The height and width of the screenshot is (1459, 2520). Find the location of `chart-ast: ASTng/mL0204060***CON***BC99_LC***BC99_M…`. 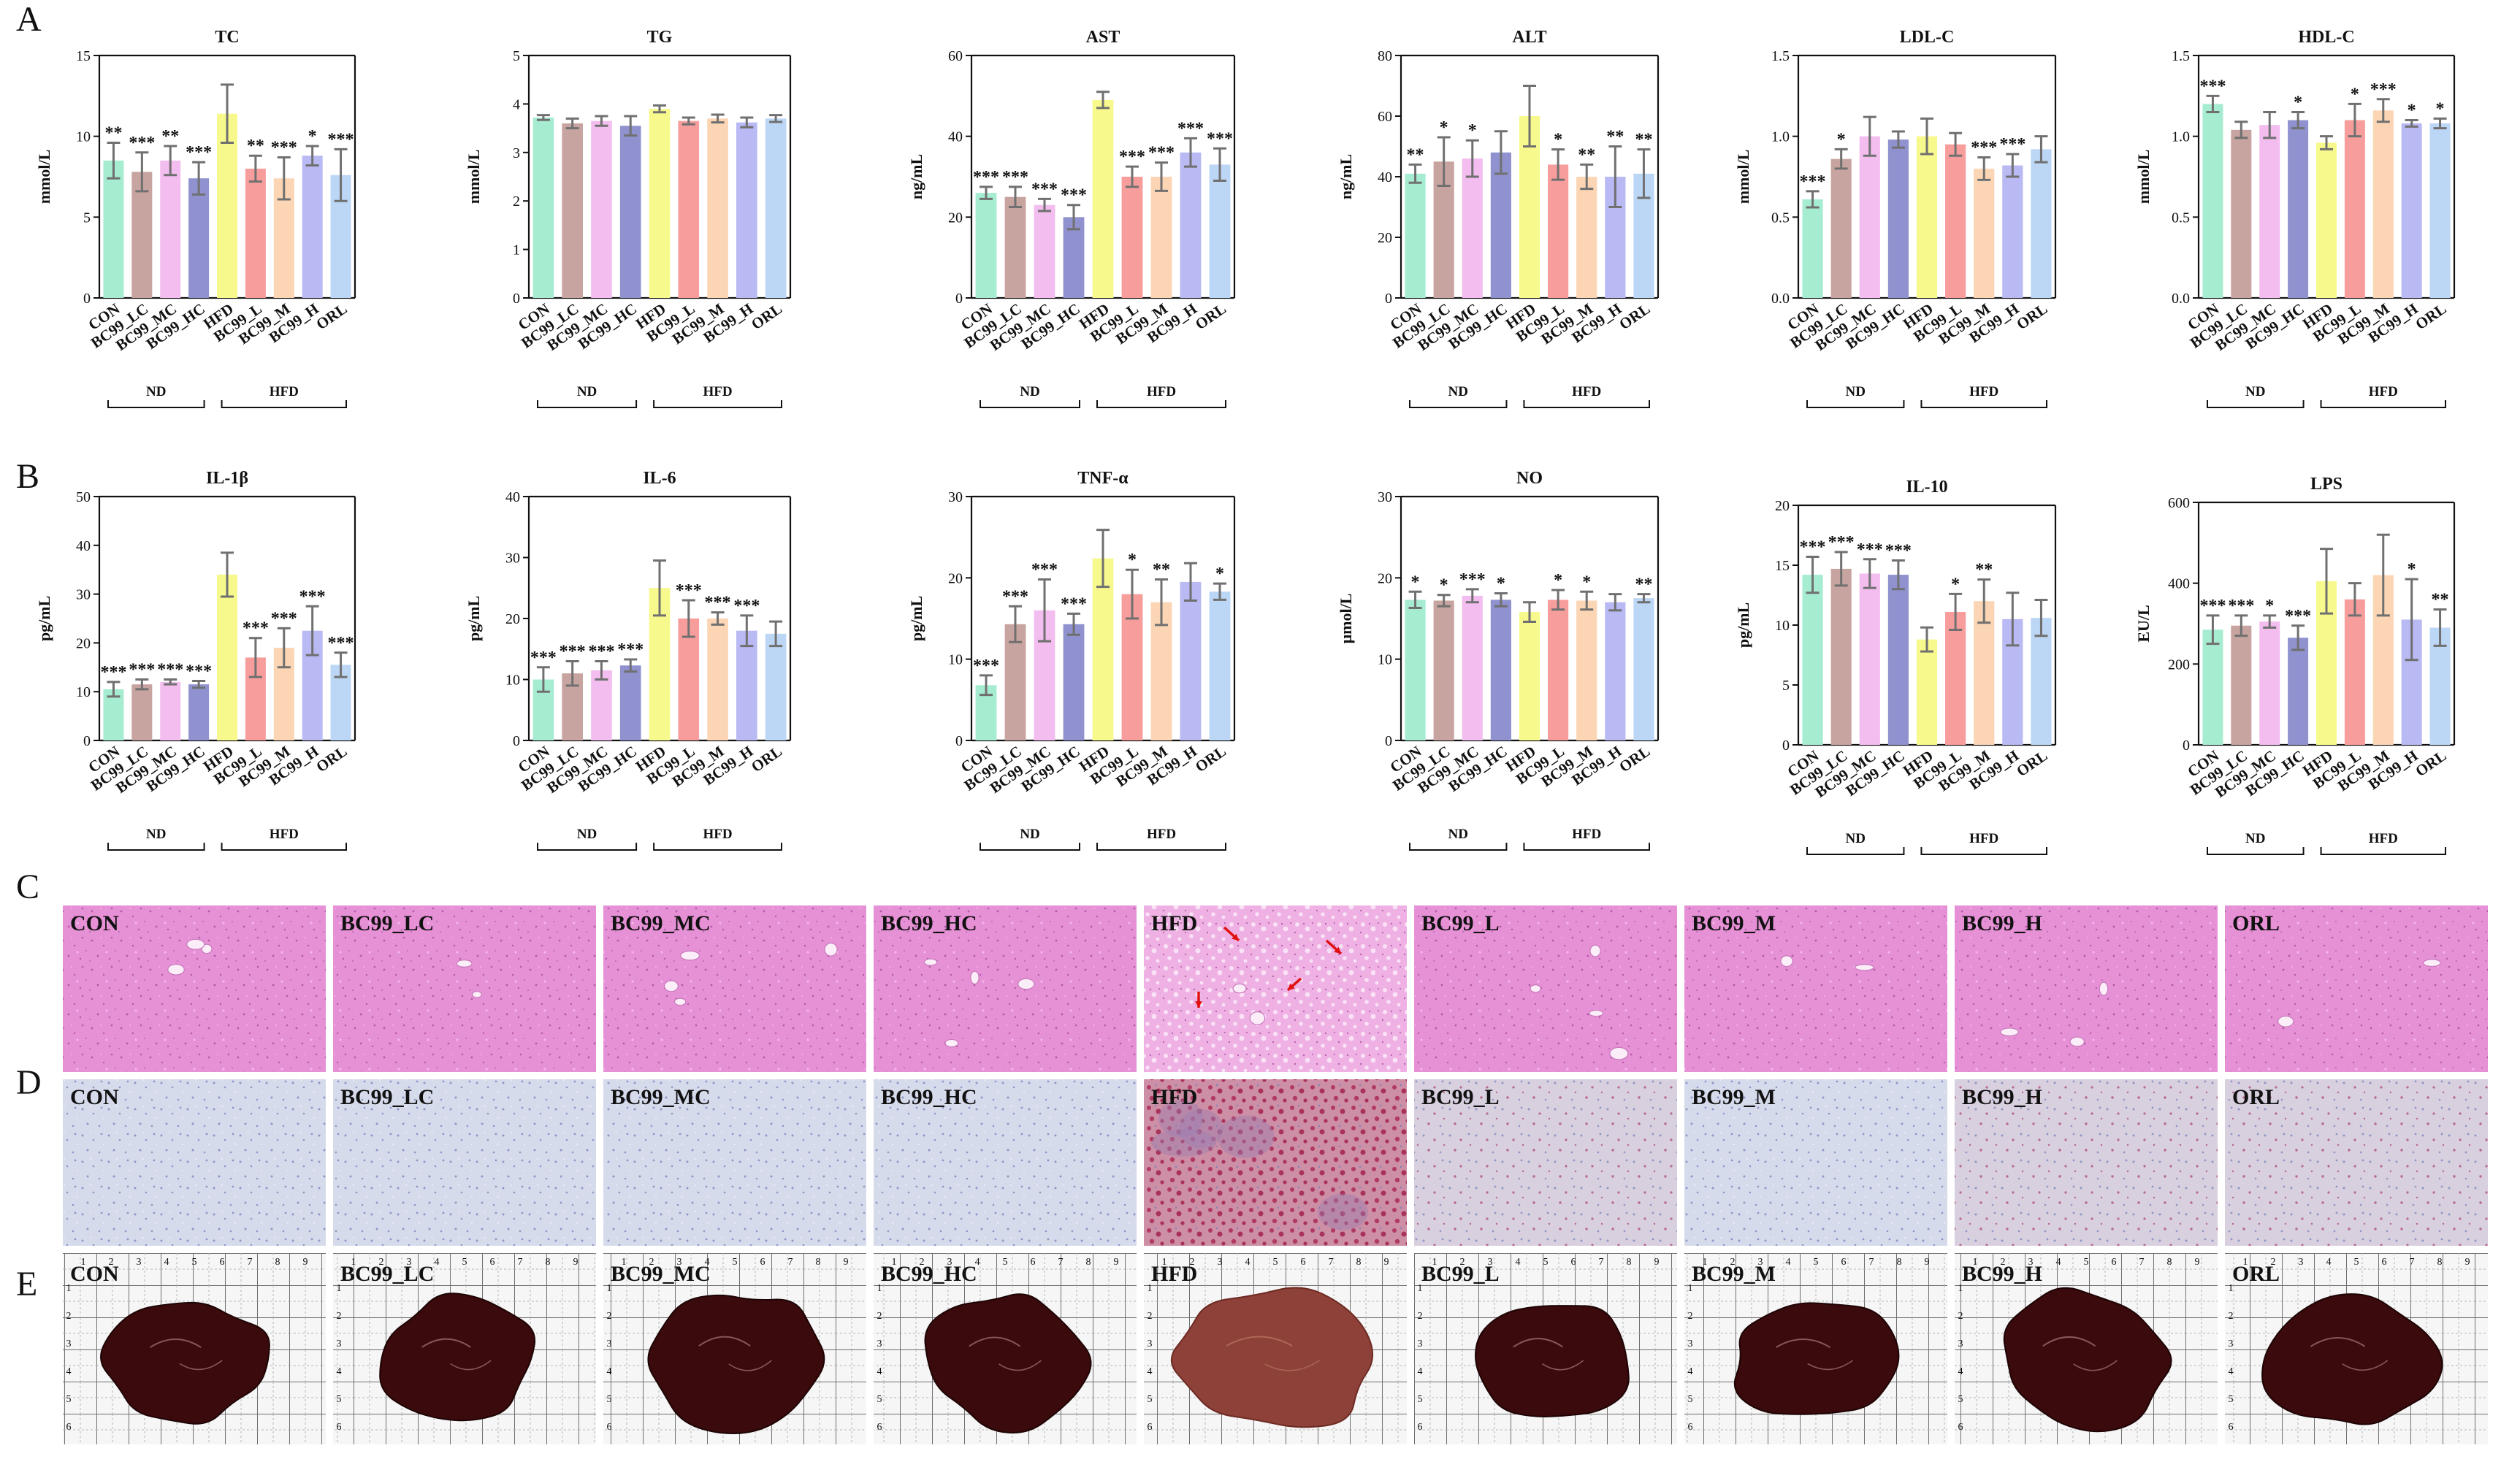

chart-ast: ASTng/mL0204060***CON***BC99_LC***BC99_M… is located at coordinates (1071, 218).